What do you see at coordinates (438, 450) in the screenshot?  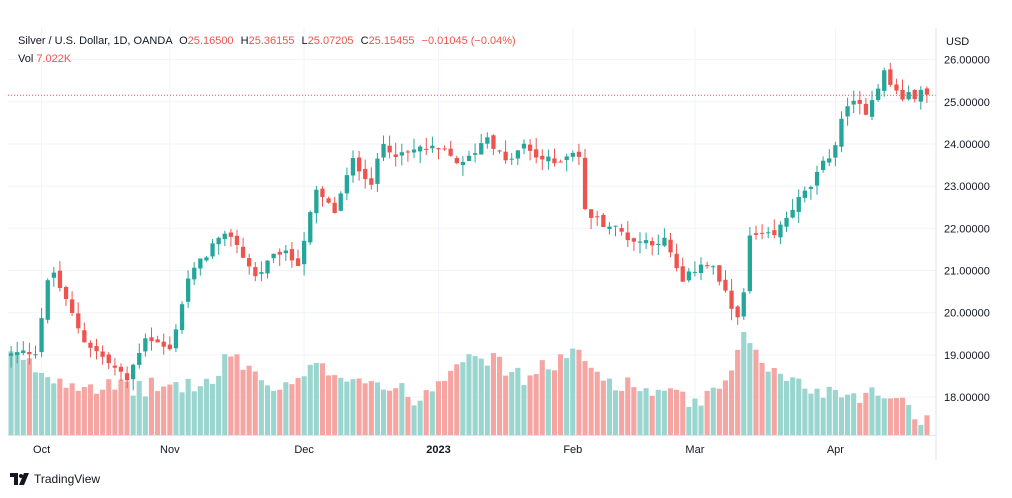 I see `x-axis-ticks: Oct Nov Dec 2023 Feb Mar Apr` at bounding box center [438, 450].